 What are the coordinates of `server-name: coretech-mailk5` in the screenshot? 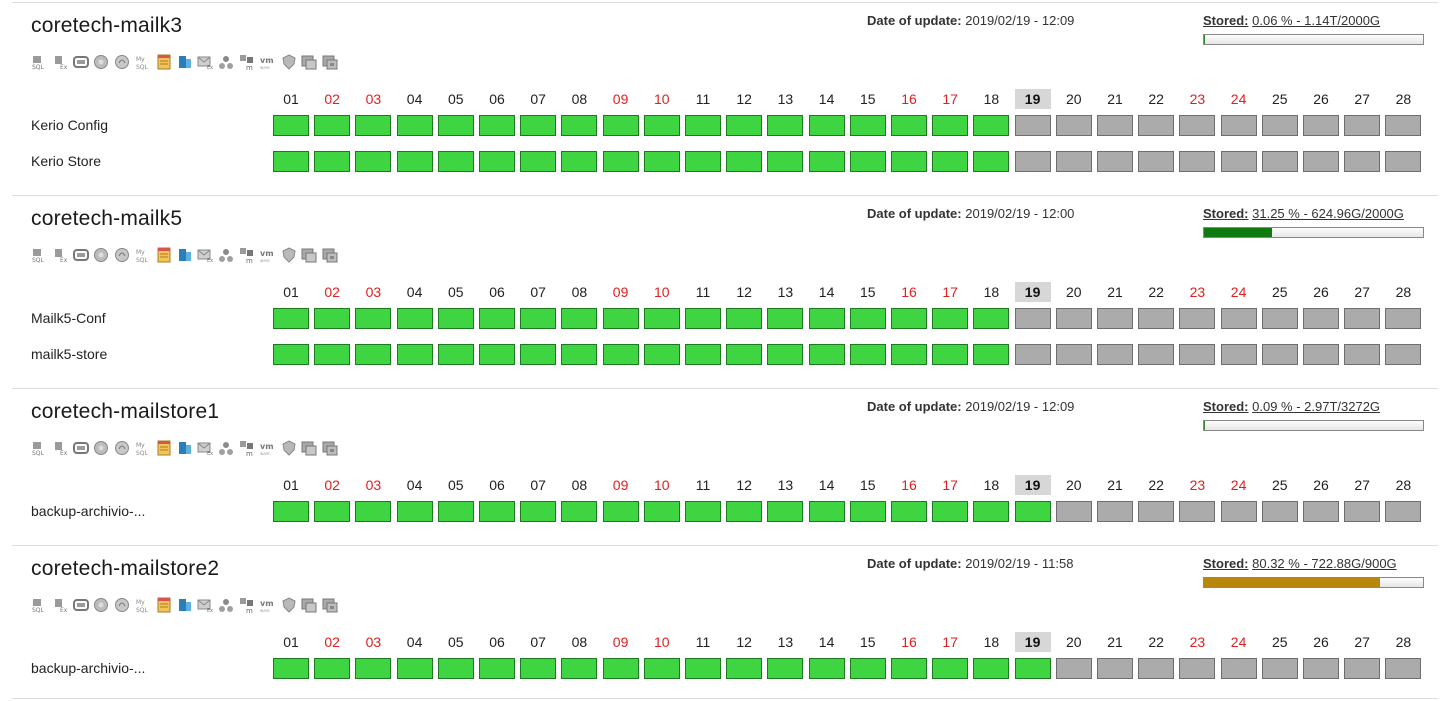 It's located at (107, 218).